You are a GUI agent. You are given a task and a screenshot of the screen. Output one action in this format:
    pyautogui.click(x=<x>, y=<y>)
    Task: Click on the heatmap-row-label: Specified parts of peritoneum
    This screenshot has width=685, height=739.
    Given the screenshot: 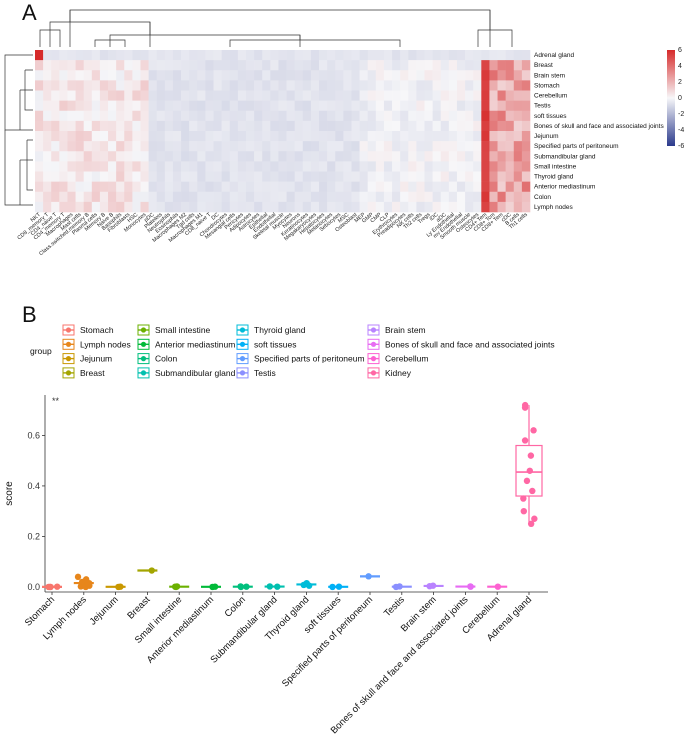 What is the action you would take?
    pyautogui.click(x=576, y=146)
    